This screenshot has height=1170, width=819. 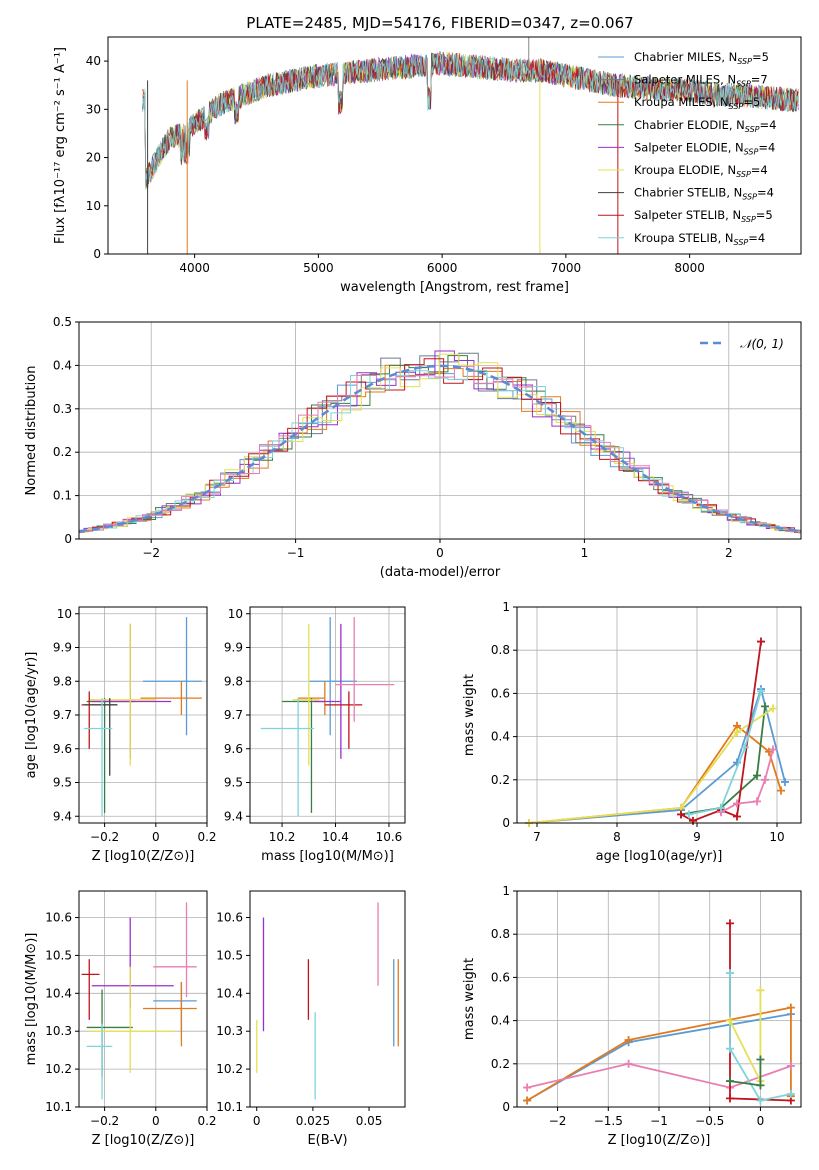 I want to click on y-tick-label: 10.2, so click(x=58, y=1069).